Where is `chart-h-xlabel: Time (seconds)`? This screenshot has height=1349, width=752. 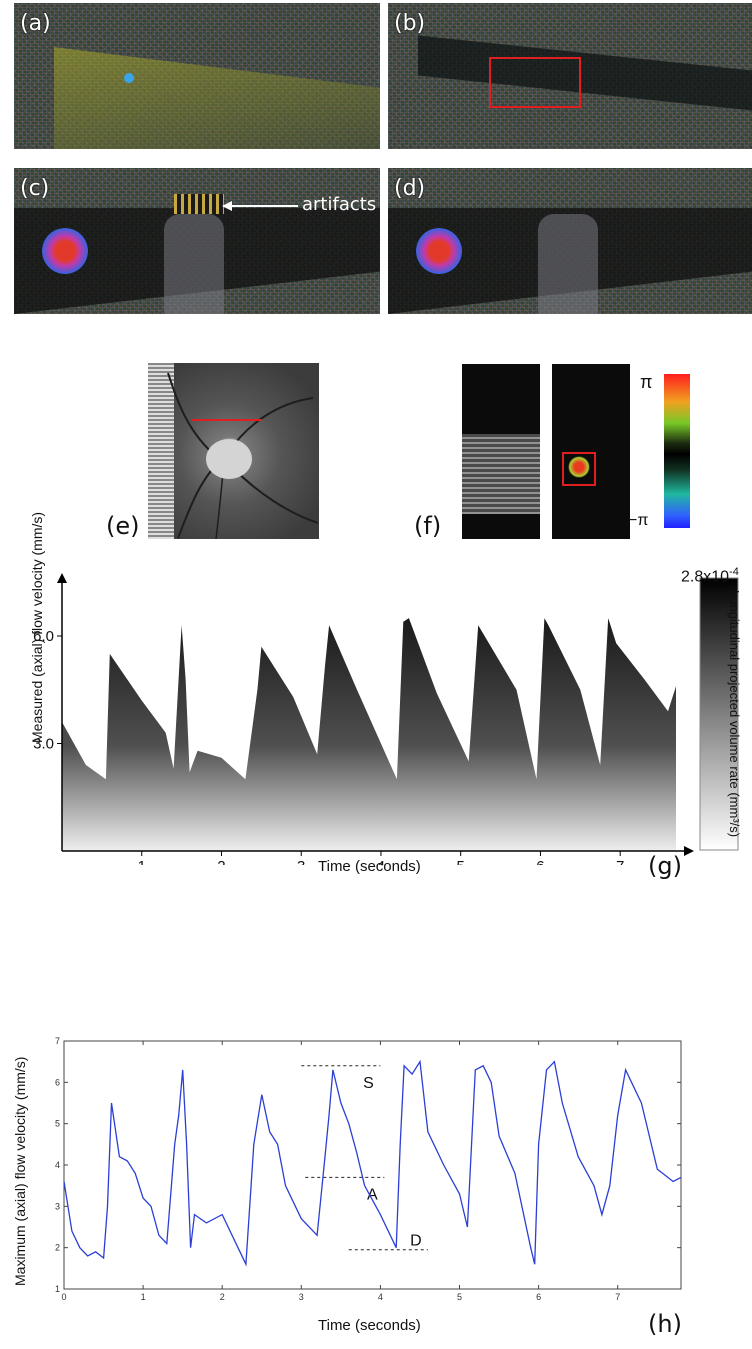
chart-h-xlabel: Time (seconds) is located at coordinates (369, 1325).